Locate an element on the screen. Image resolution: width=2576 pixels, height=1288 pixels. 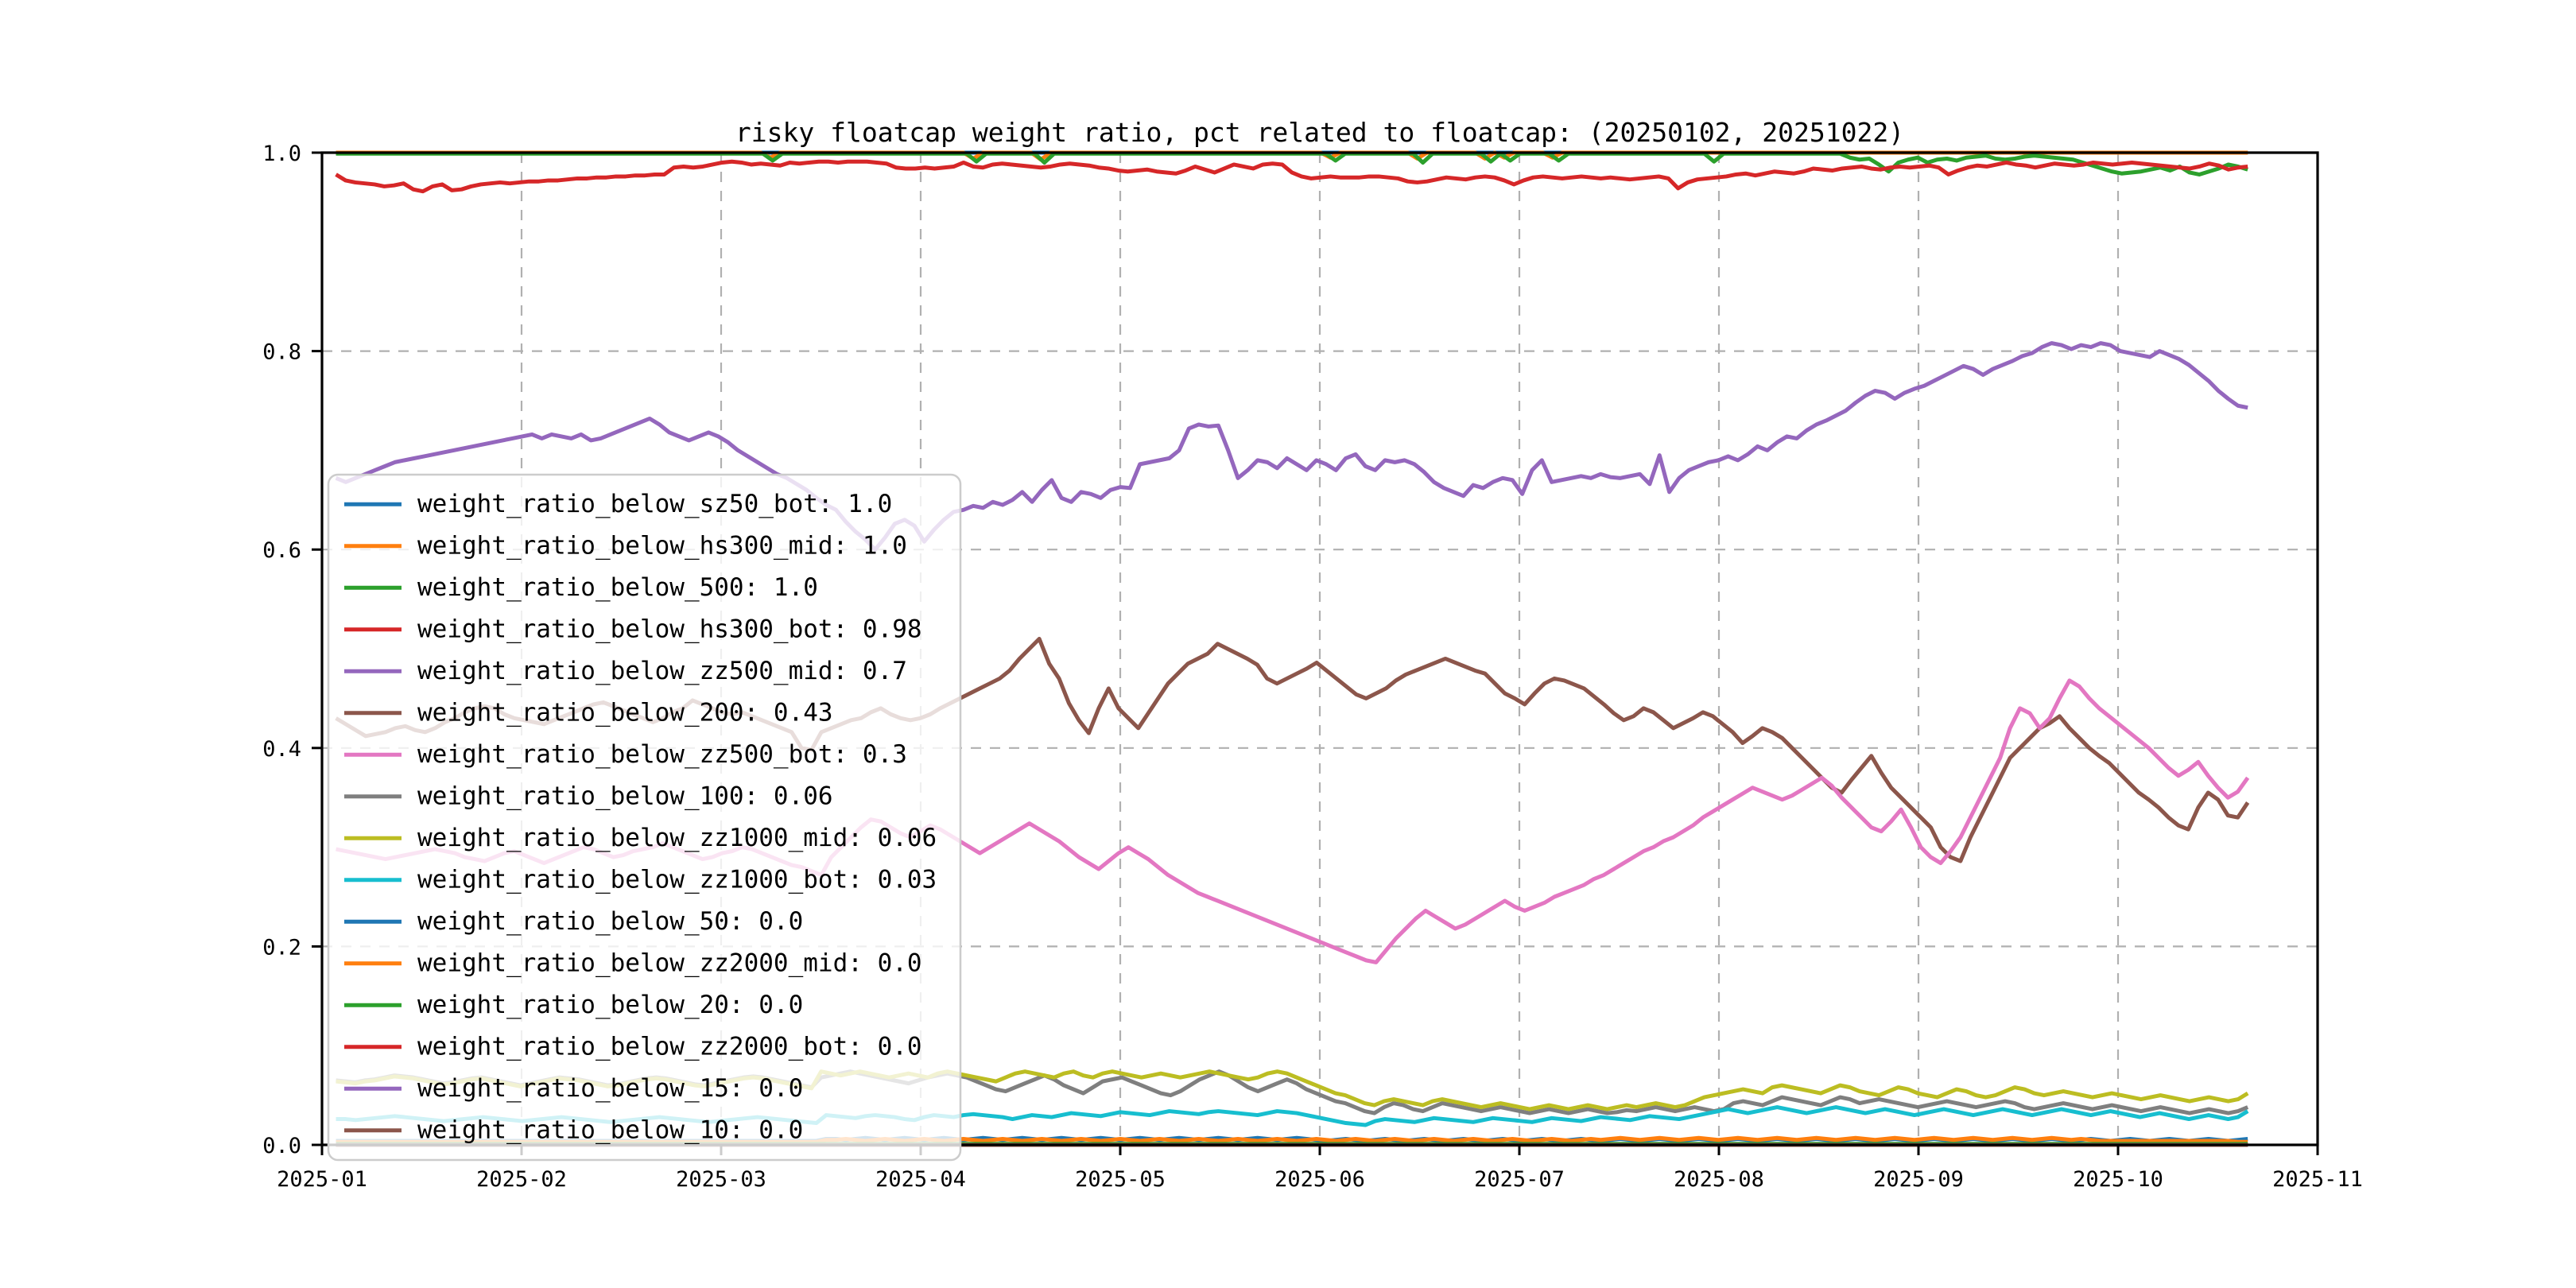
x-tick-label: 2025-06 is located at coordinates (1320, 1179).